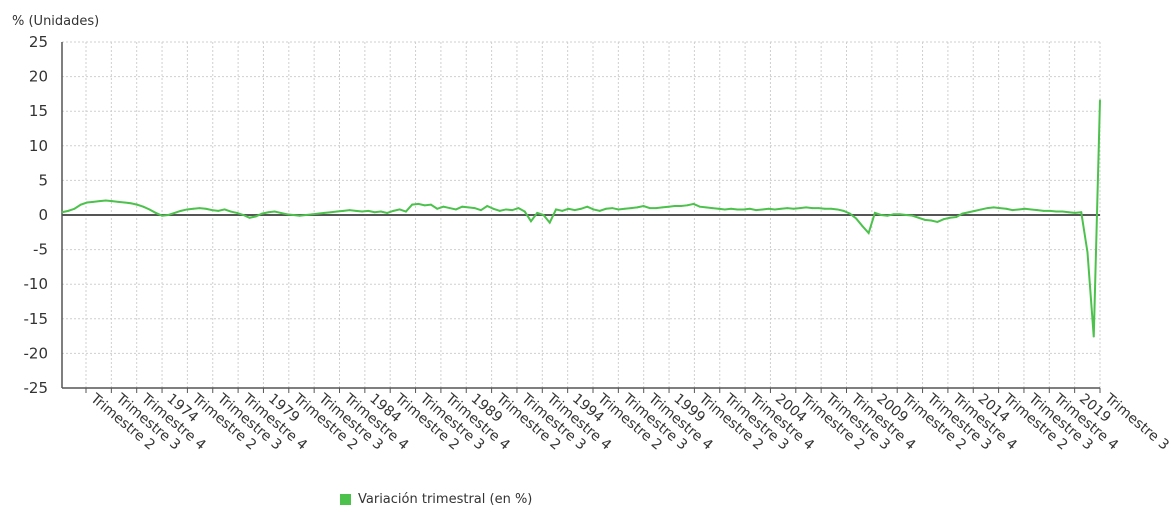  I want to click on legend: Variación trimestral (en %), so click(436, 499).